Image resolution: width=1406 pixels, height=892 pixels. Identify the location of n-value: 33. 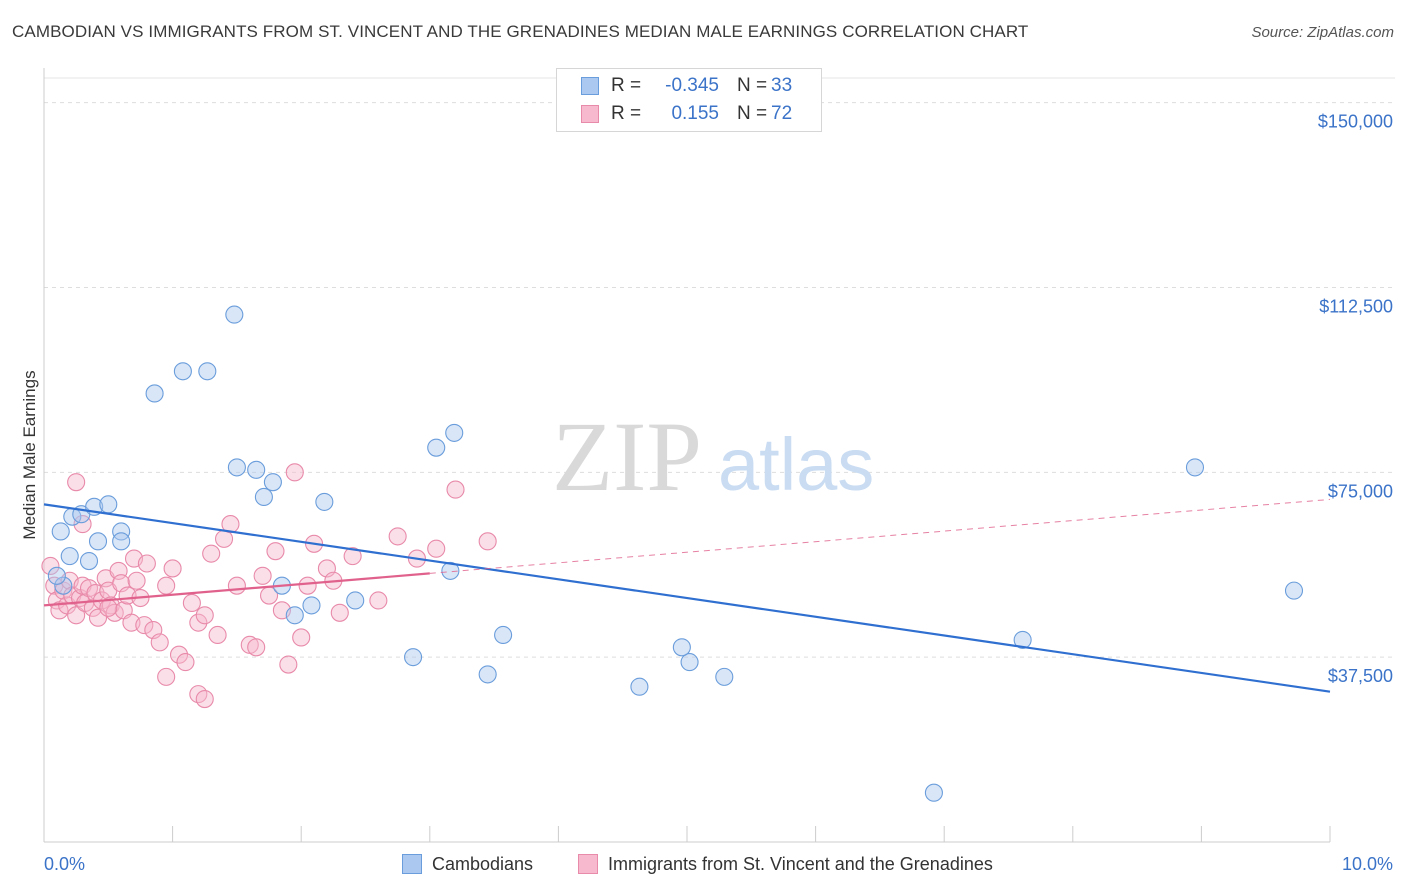
(782, 85).